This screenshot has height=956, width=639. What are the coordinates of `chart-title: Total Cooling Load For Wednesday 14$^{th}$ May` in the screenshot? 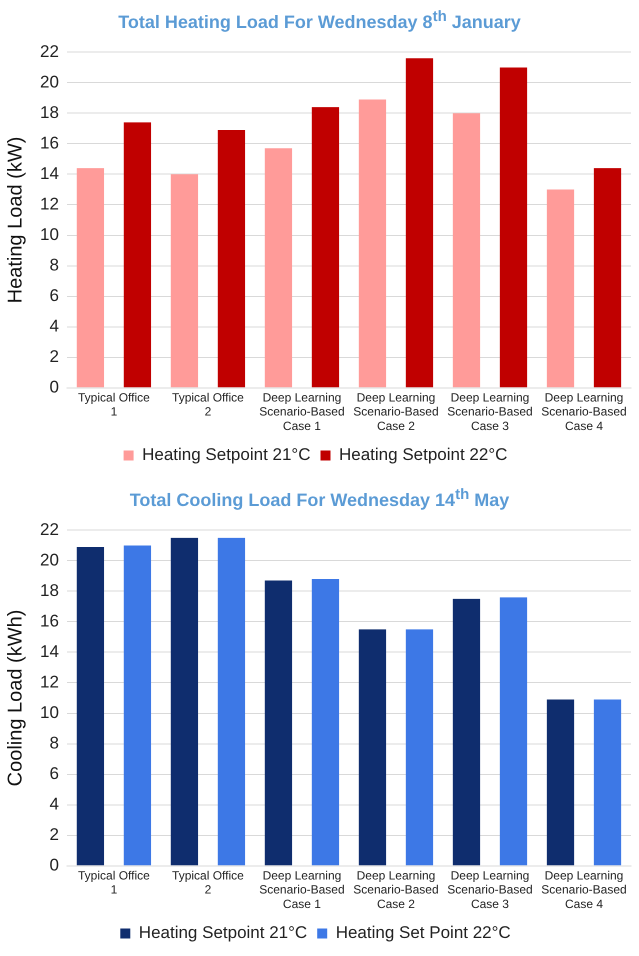 It's located at (319, 498).